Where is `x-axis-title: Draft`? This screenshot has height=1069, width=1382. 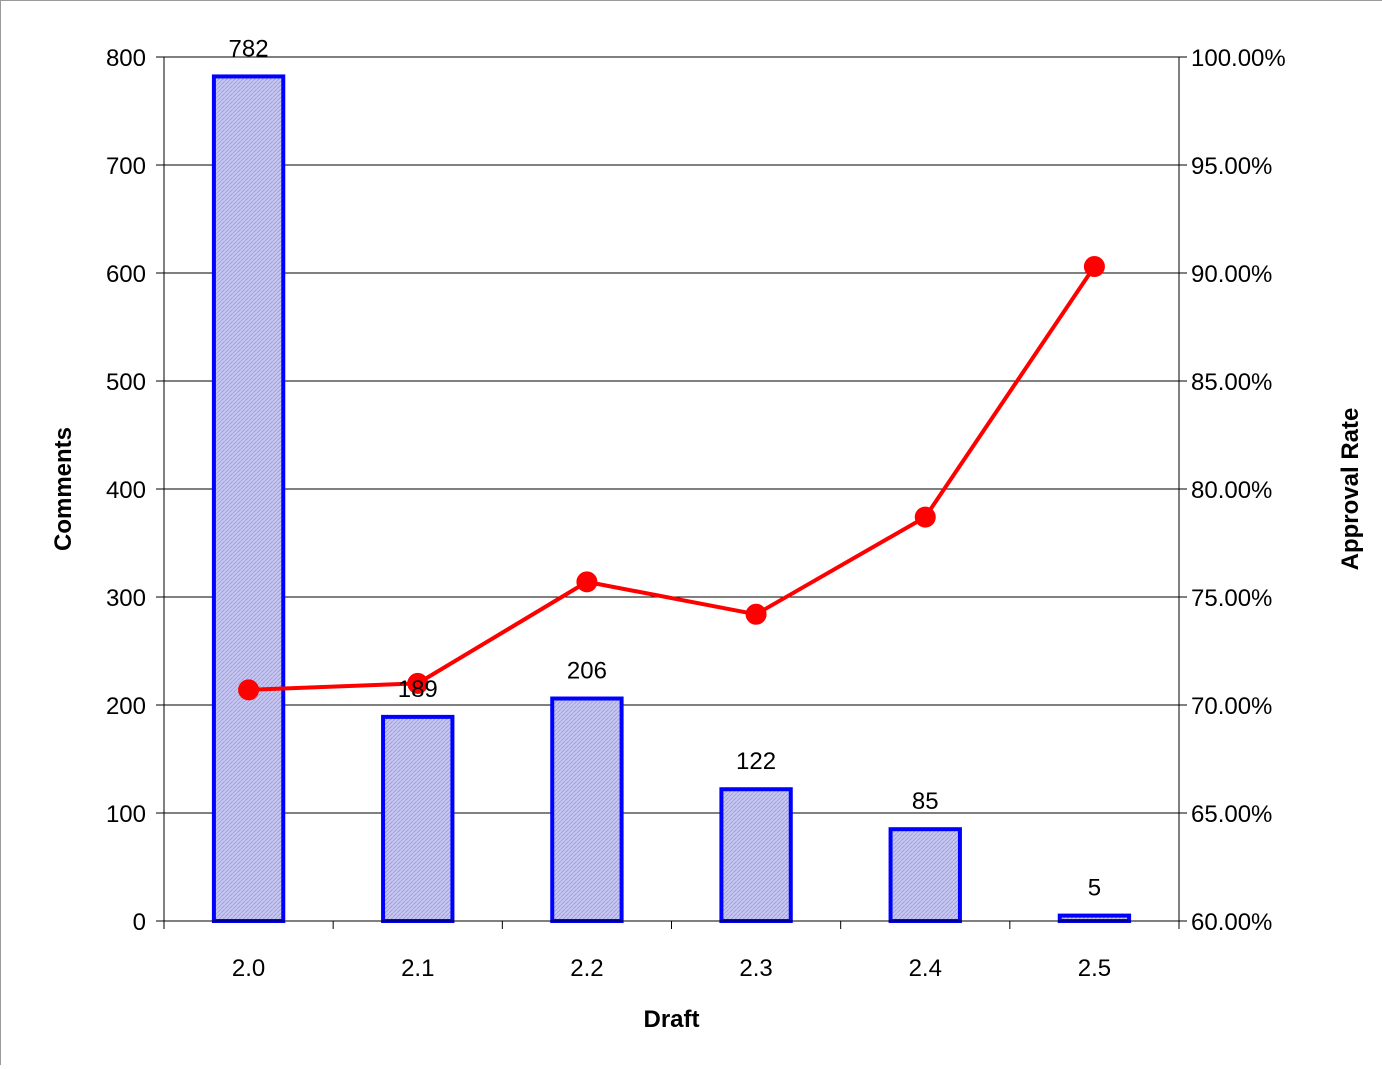 x-axis-title: Draft is located at coordinates (671, 1019).